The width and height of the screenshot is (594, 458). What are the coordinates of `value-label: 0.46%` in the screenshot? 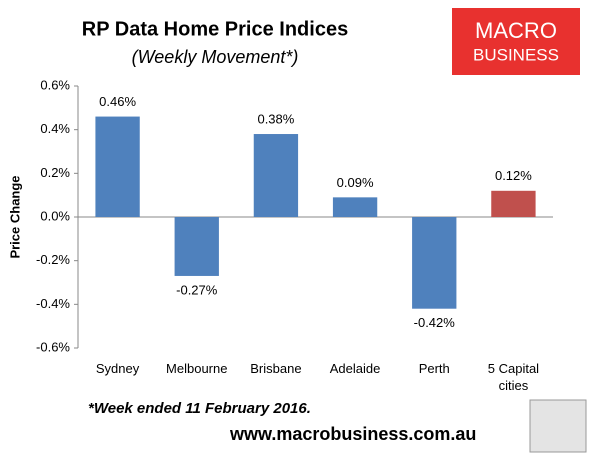 It's located at (117, 101).